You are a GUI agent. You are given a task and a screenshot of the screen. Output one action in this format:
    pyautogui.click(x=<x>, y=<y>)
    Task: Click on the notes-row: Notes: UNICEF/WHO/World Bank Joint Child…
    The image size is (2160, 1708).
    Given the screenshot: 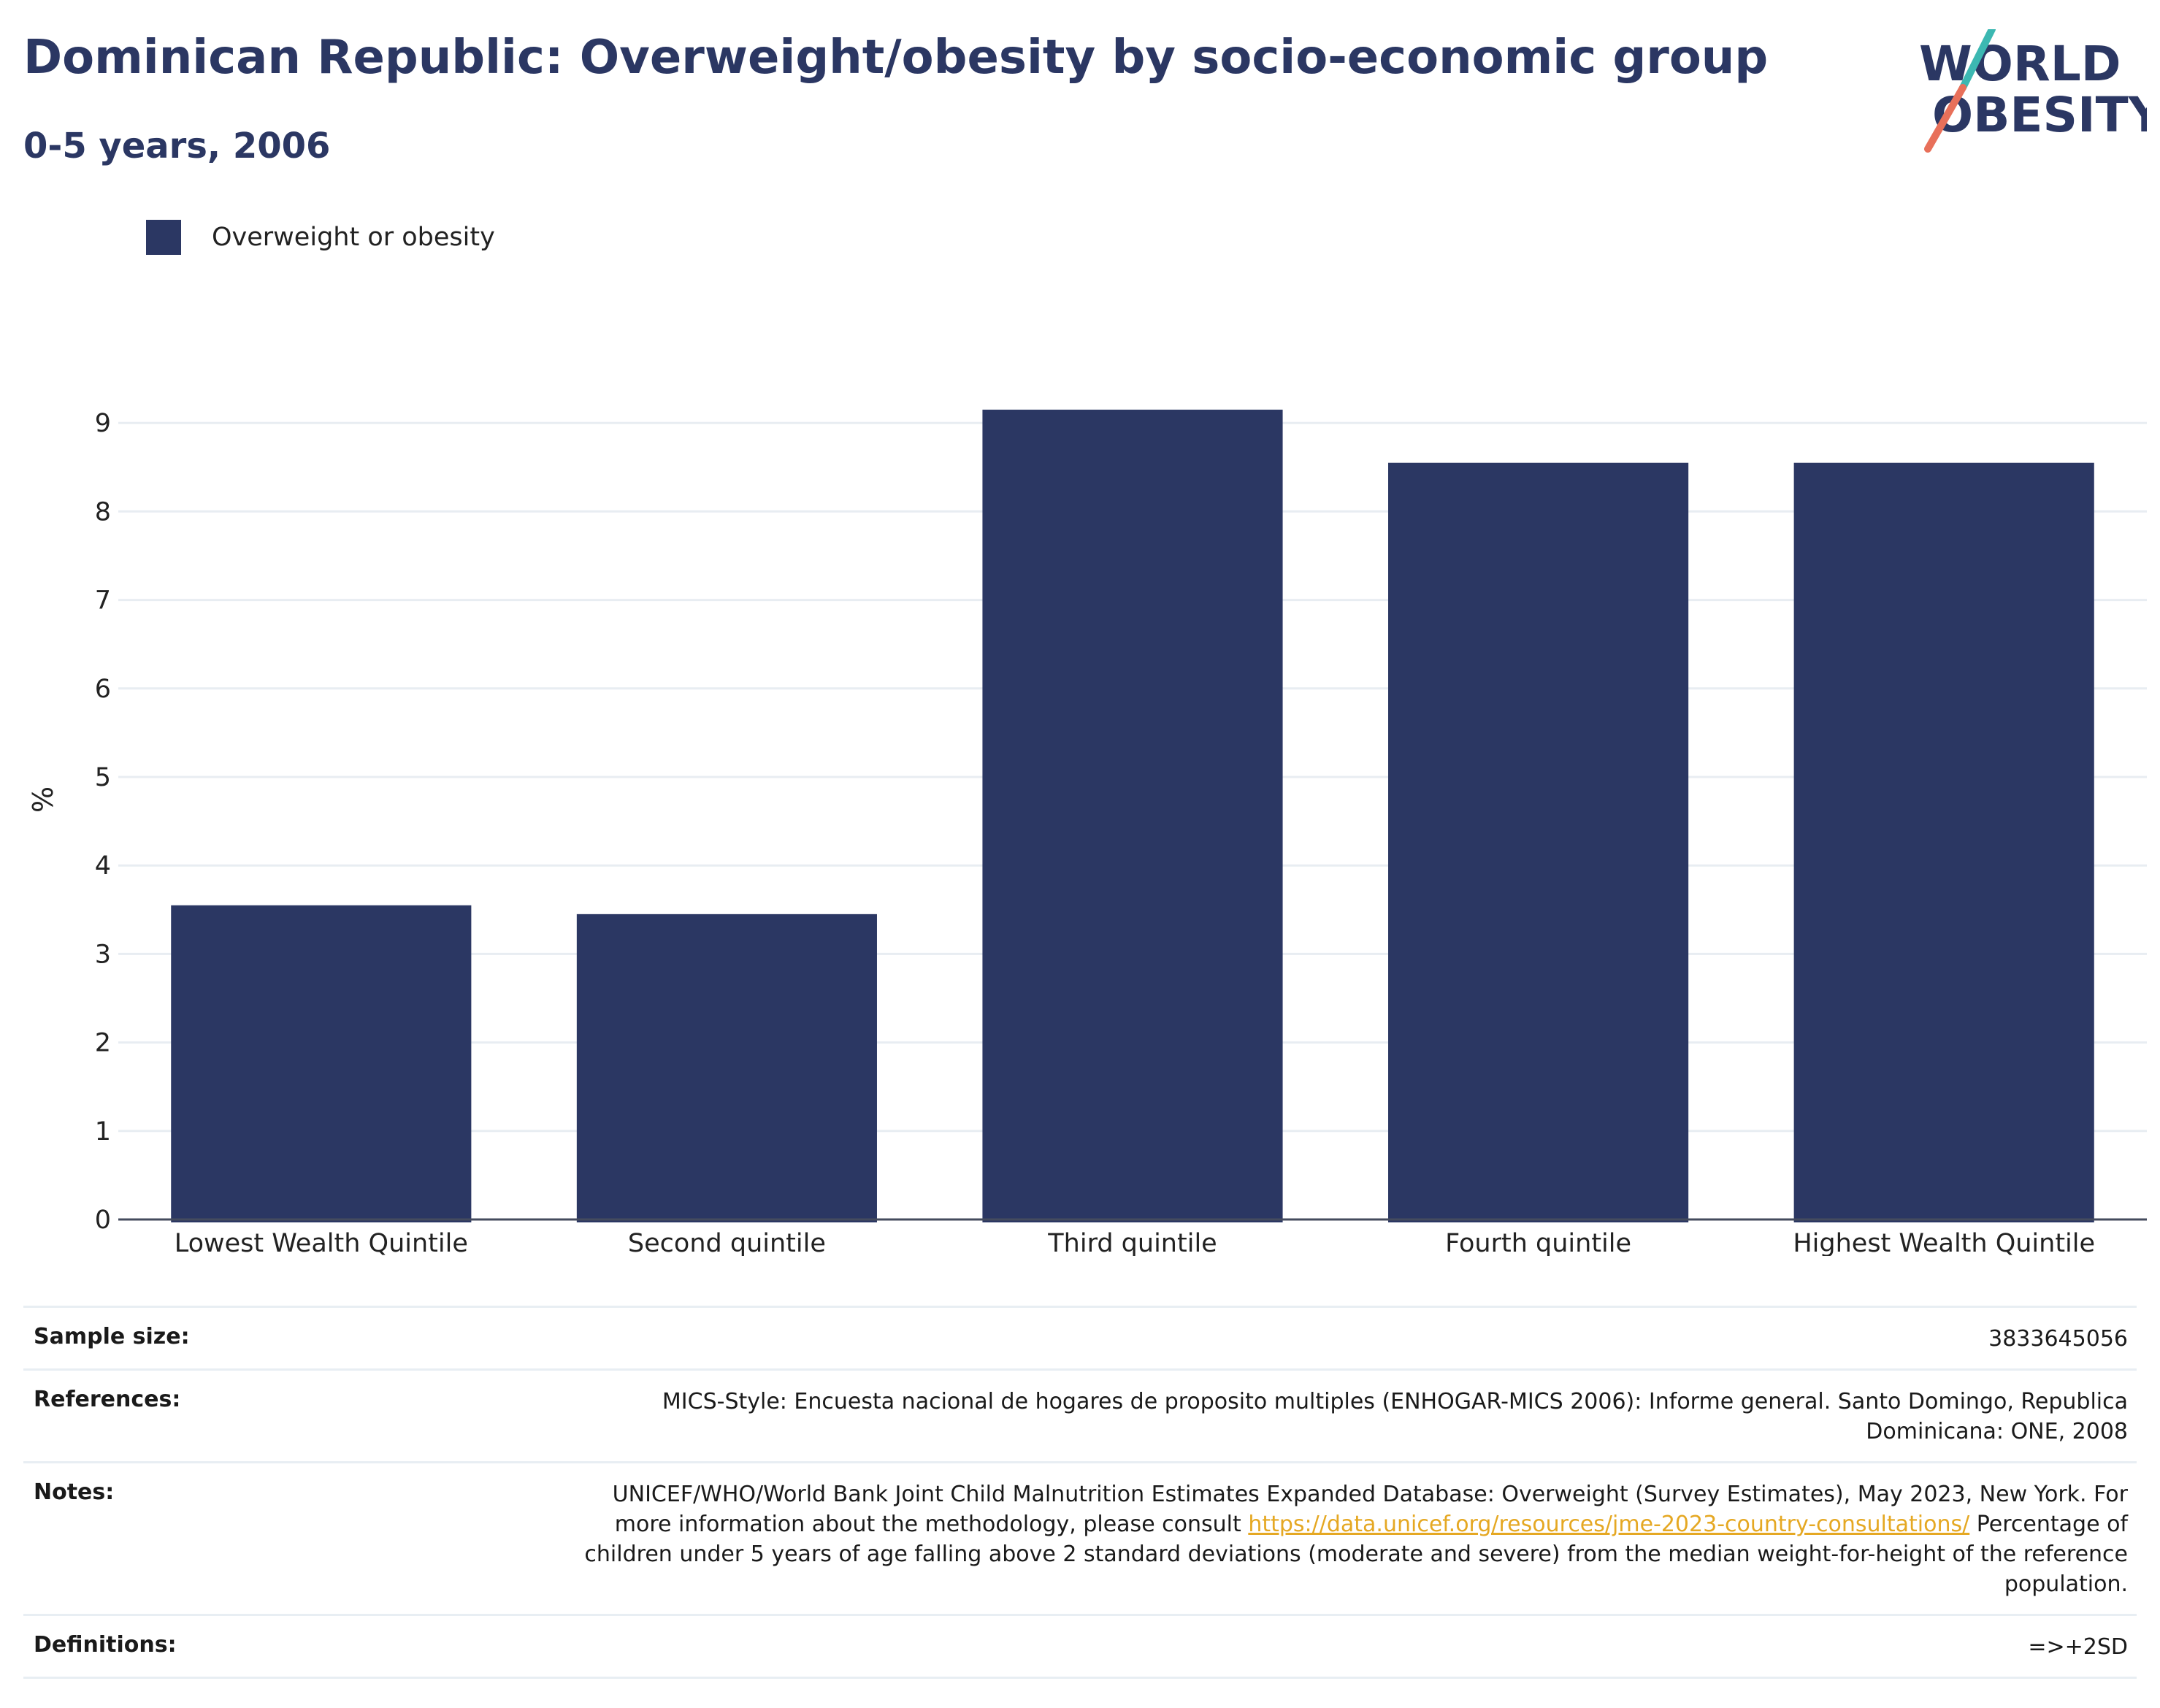 What is the action you would take?
    pyautogui.click(x=1080, y=1537)
    